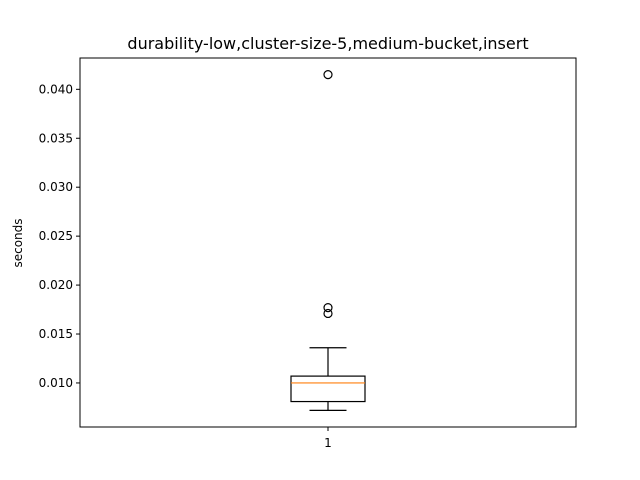 This screenshot has height=480, width=640. What do you see at coordinates (328, 389) in the screenshot?
I see `iqr-box` at bounding box center [328, 389].